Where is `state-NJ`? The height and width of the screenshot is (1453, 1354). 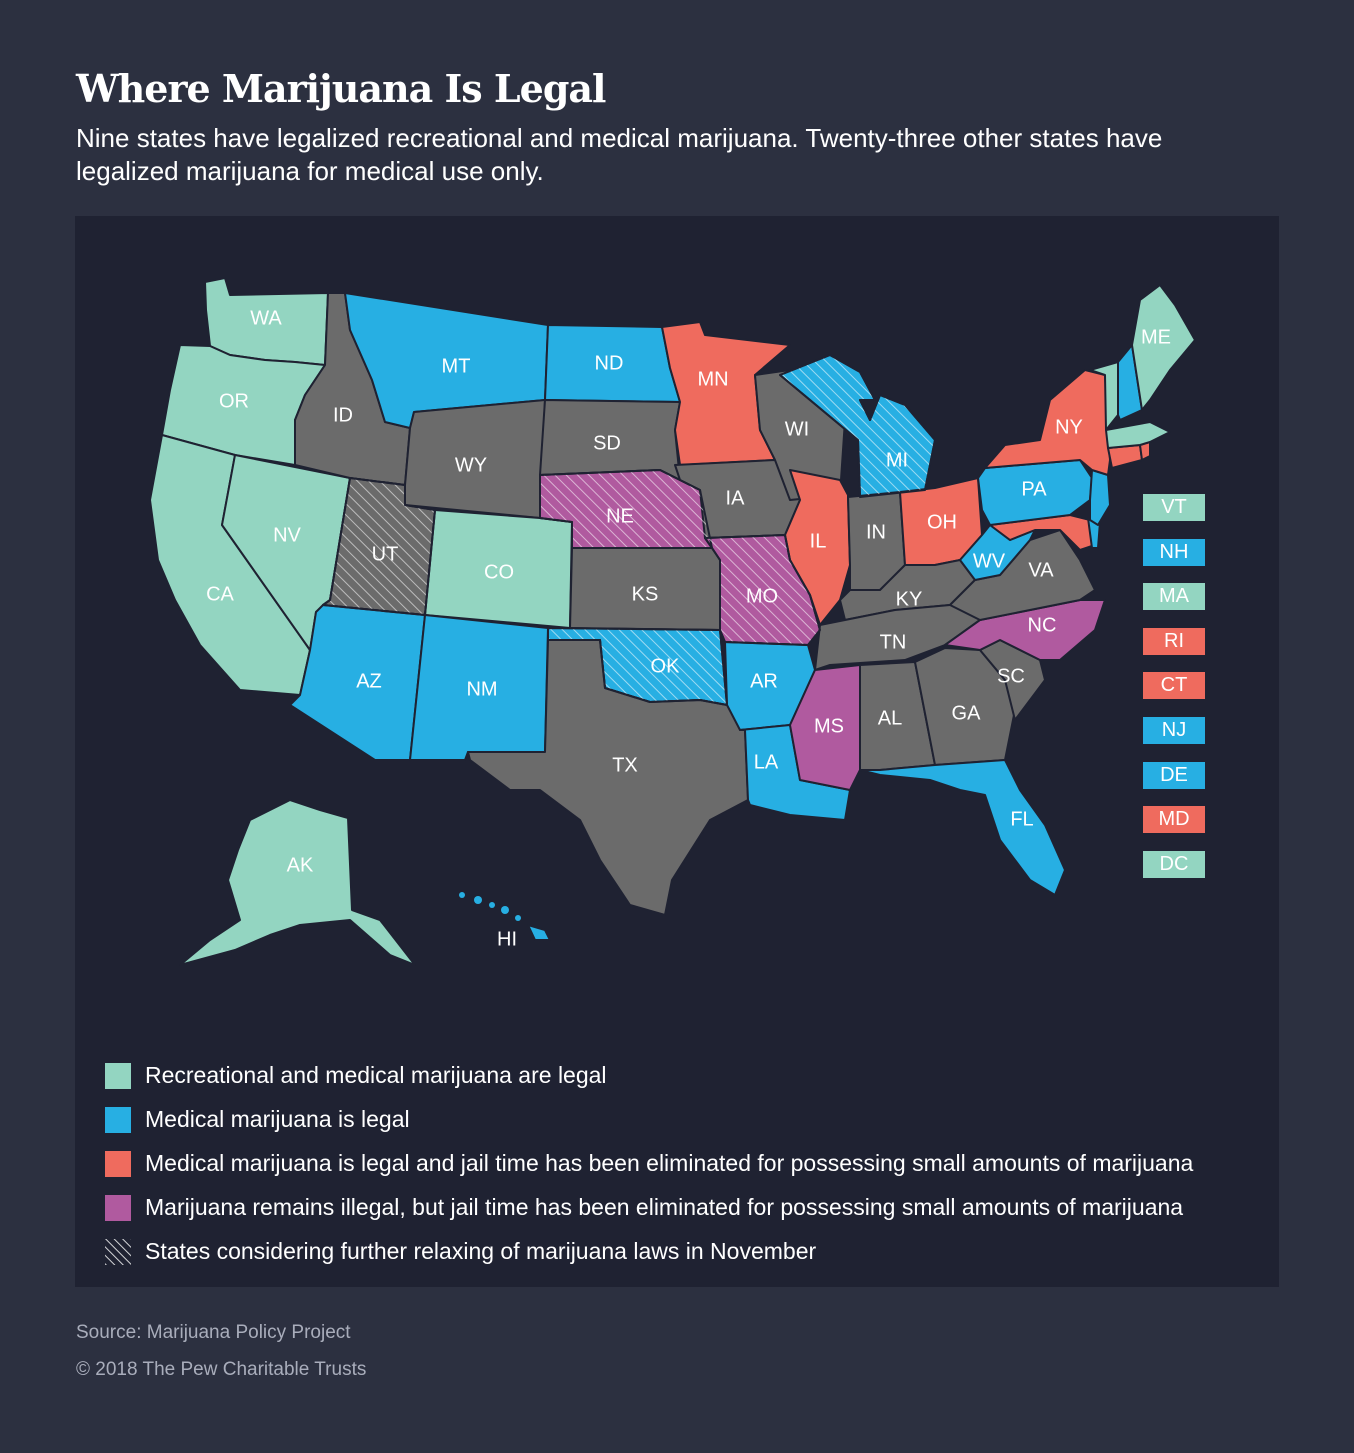 state-NJ is located at coordinates (1100, 497).